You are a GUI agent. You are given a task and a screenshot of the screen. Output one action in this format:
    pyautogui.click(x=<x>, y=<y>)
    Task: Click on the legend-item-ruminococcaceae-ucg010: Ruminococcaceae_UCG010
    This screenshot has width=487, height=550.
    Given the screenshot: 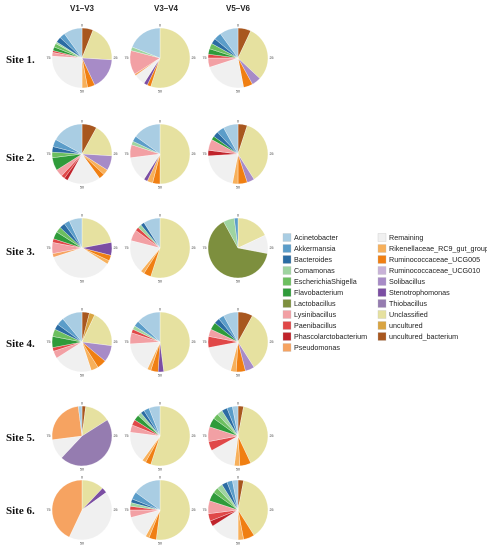 What is the action you would take?
    pyautogui.click(x=428, y=270)
    